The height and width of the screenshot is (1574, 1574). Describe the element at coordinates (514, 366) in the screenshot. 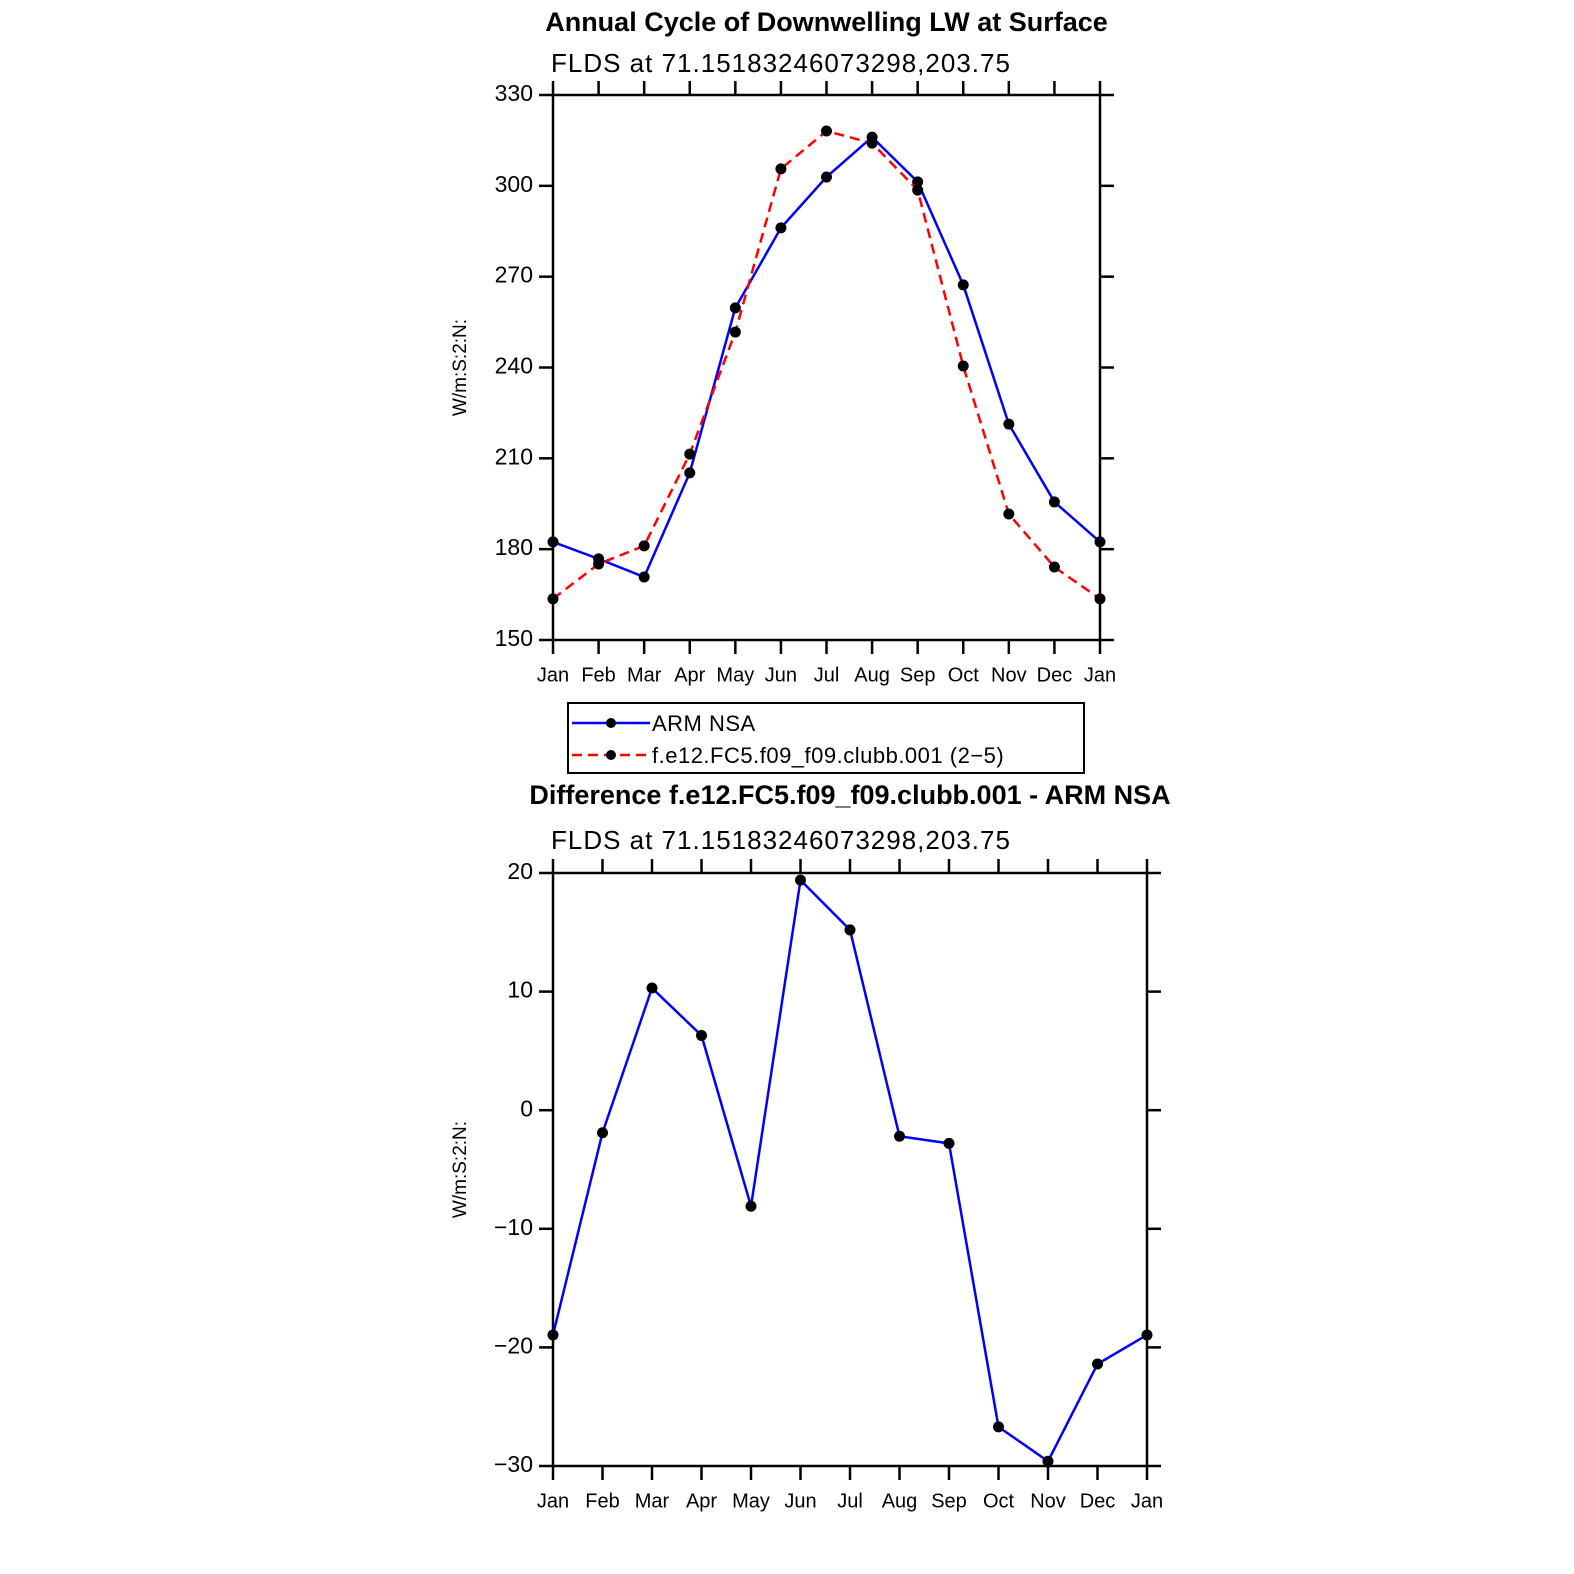

I see `y-tick-label: 240` at that location.